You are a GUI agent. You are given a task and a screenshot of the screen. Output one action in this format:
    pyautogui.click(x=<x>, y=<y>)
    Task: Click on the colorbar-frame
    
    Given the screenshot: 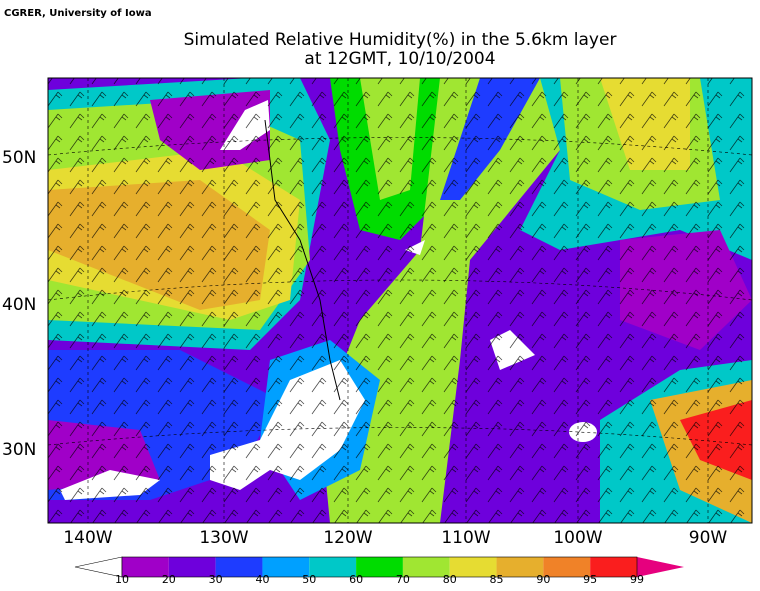 What is the action you would take?
    pyautogui.click(x=379, y=567)
    